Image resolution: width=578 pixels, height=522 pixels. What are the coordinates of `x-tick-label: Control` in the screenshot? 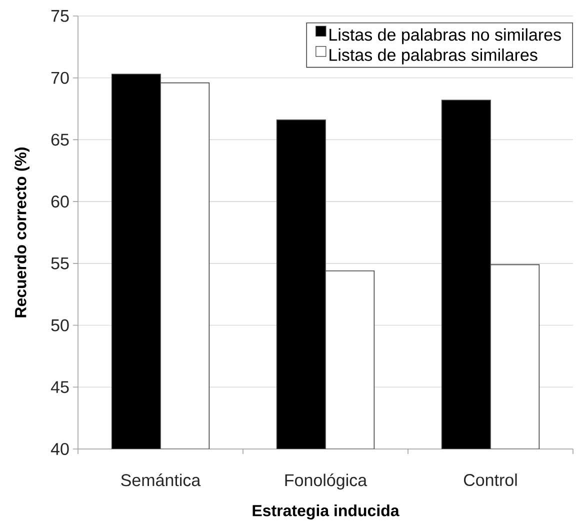 It's located at (490, 480).